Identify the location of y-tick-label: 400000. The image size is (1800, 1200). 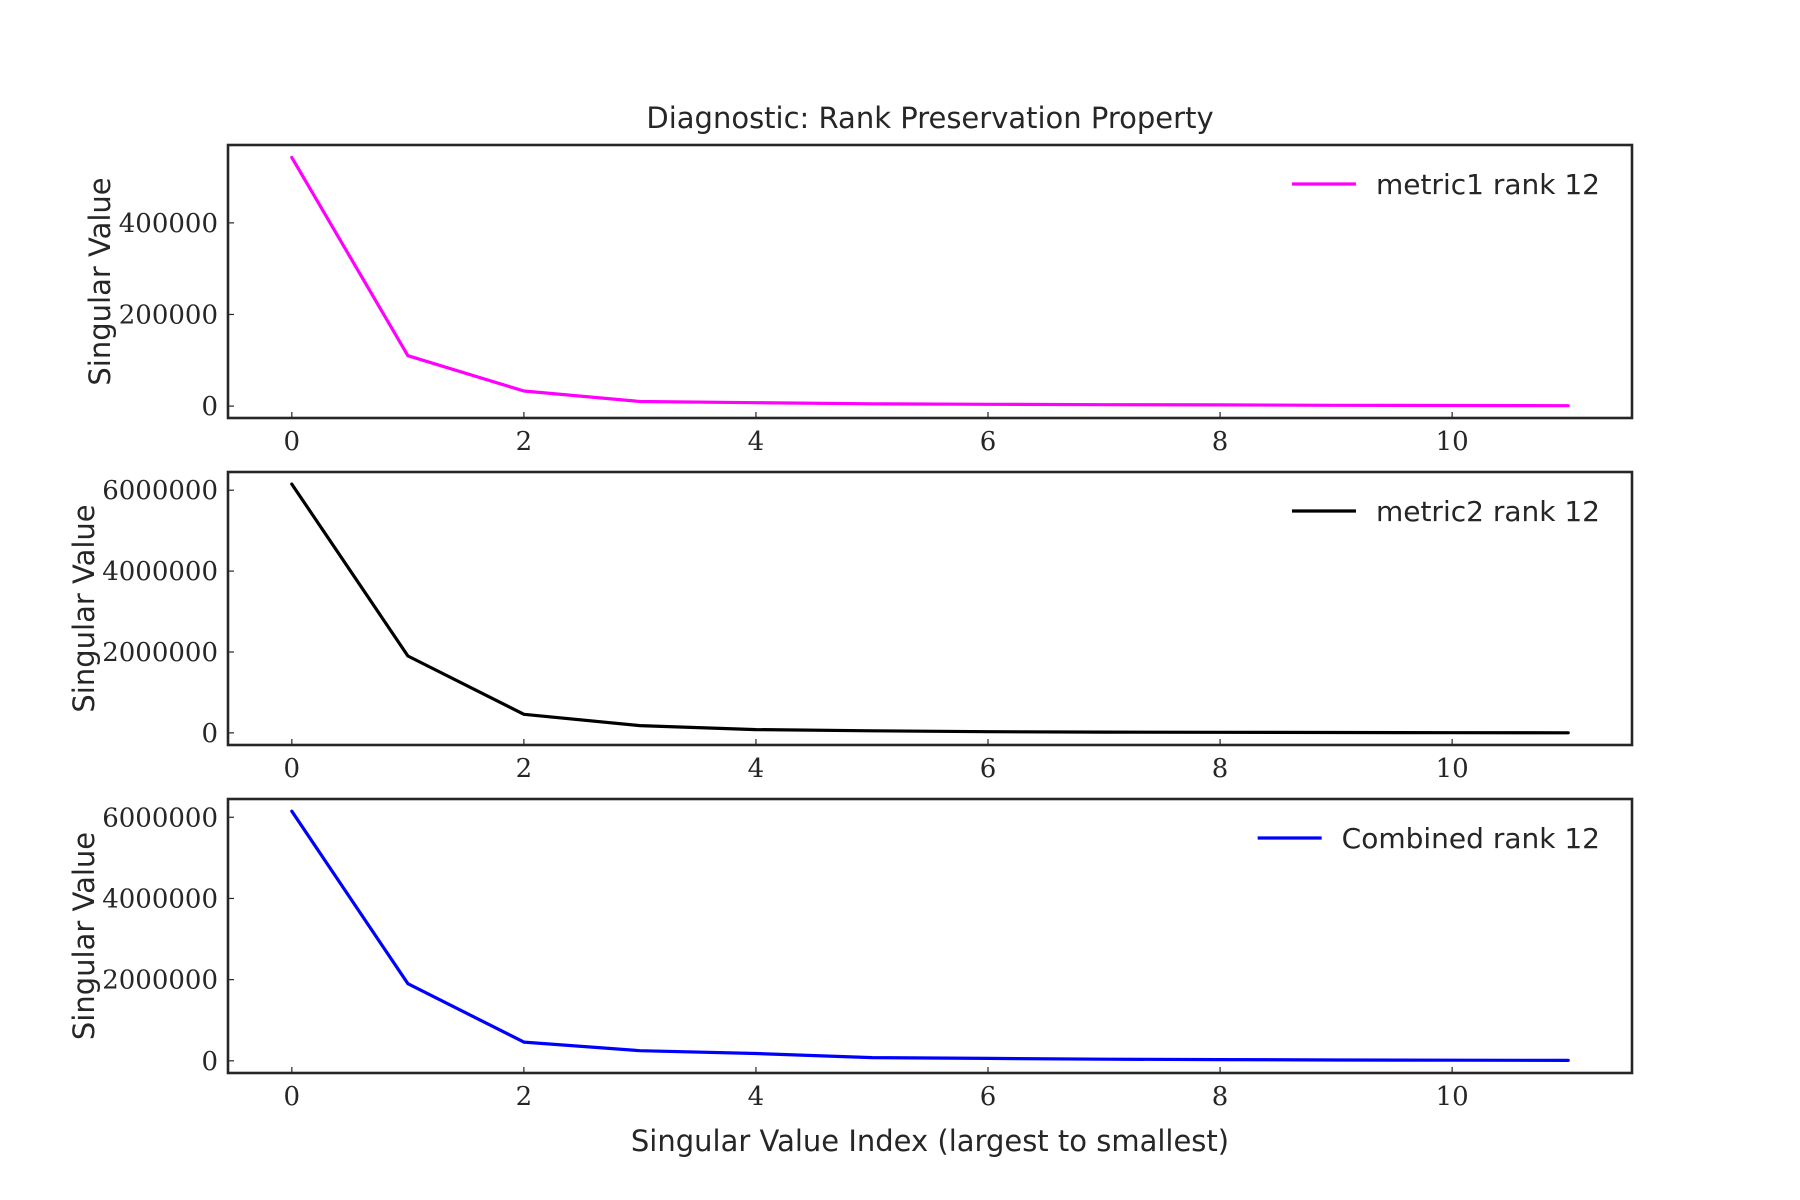
(168, 224).